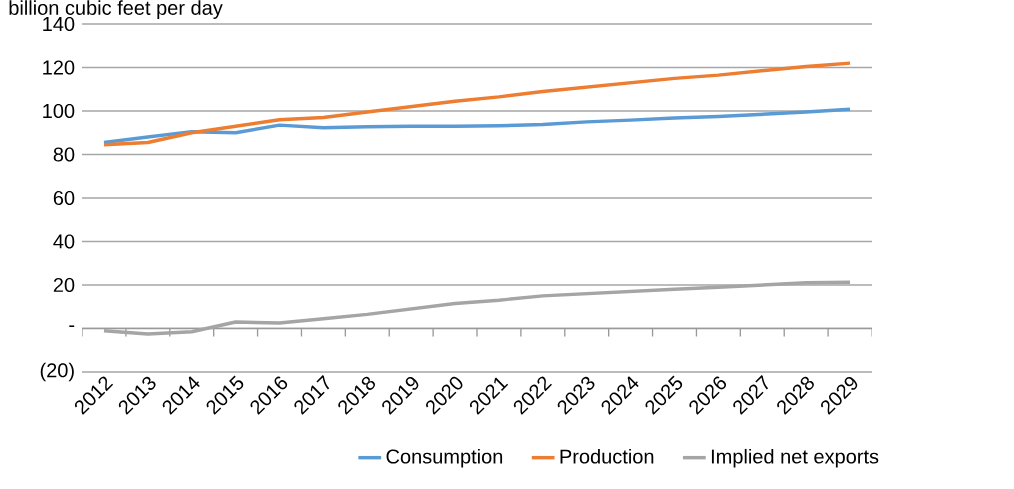 This screenshot has width=1014, height=489. What do you see at coordinates (64, 198) in the screenshot?
I see `y-tick-label: 60` at bounding box center [64, 198].